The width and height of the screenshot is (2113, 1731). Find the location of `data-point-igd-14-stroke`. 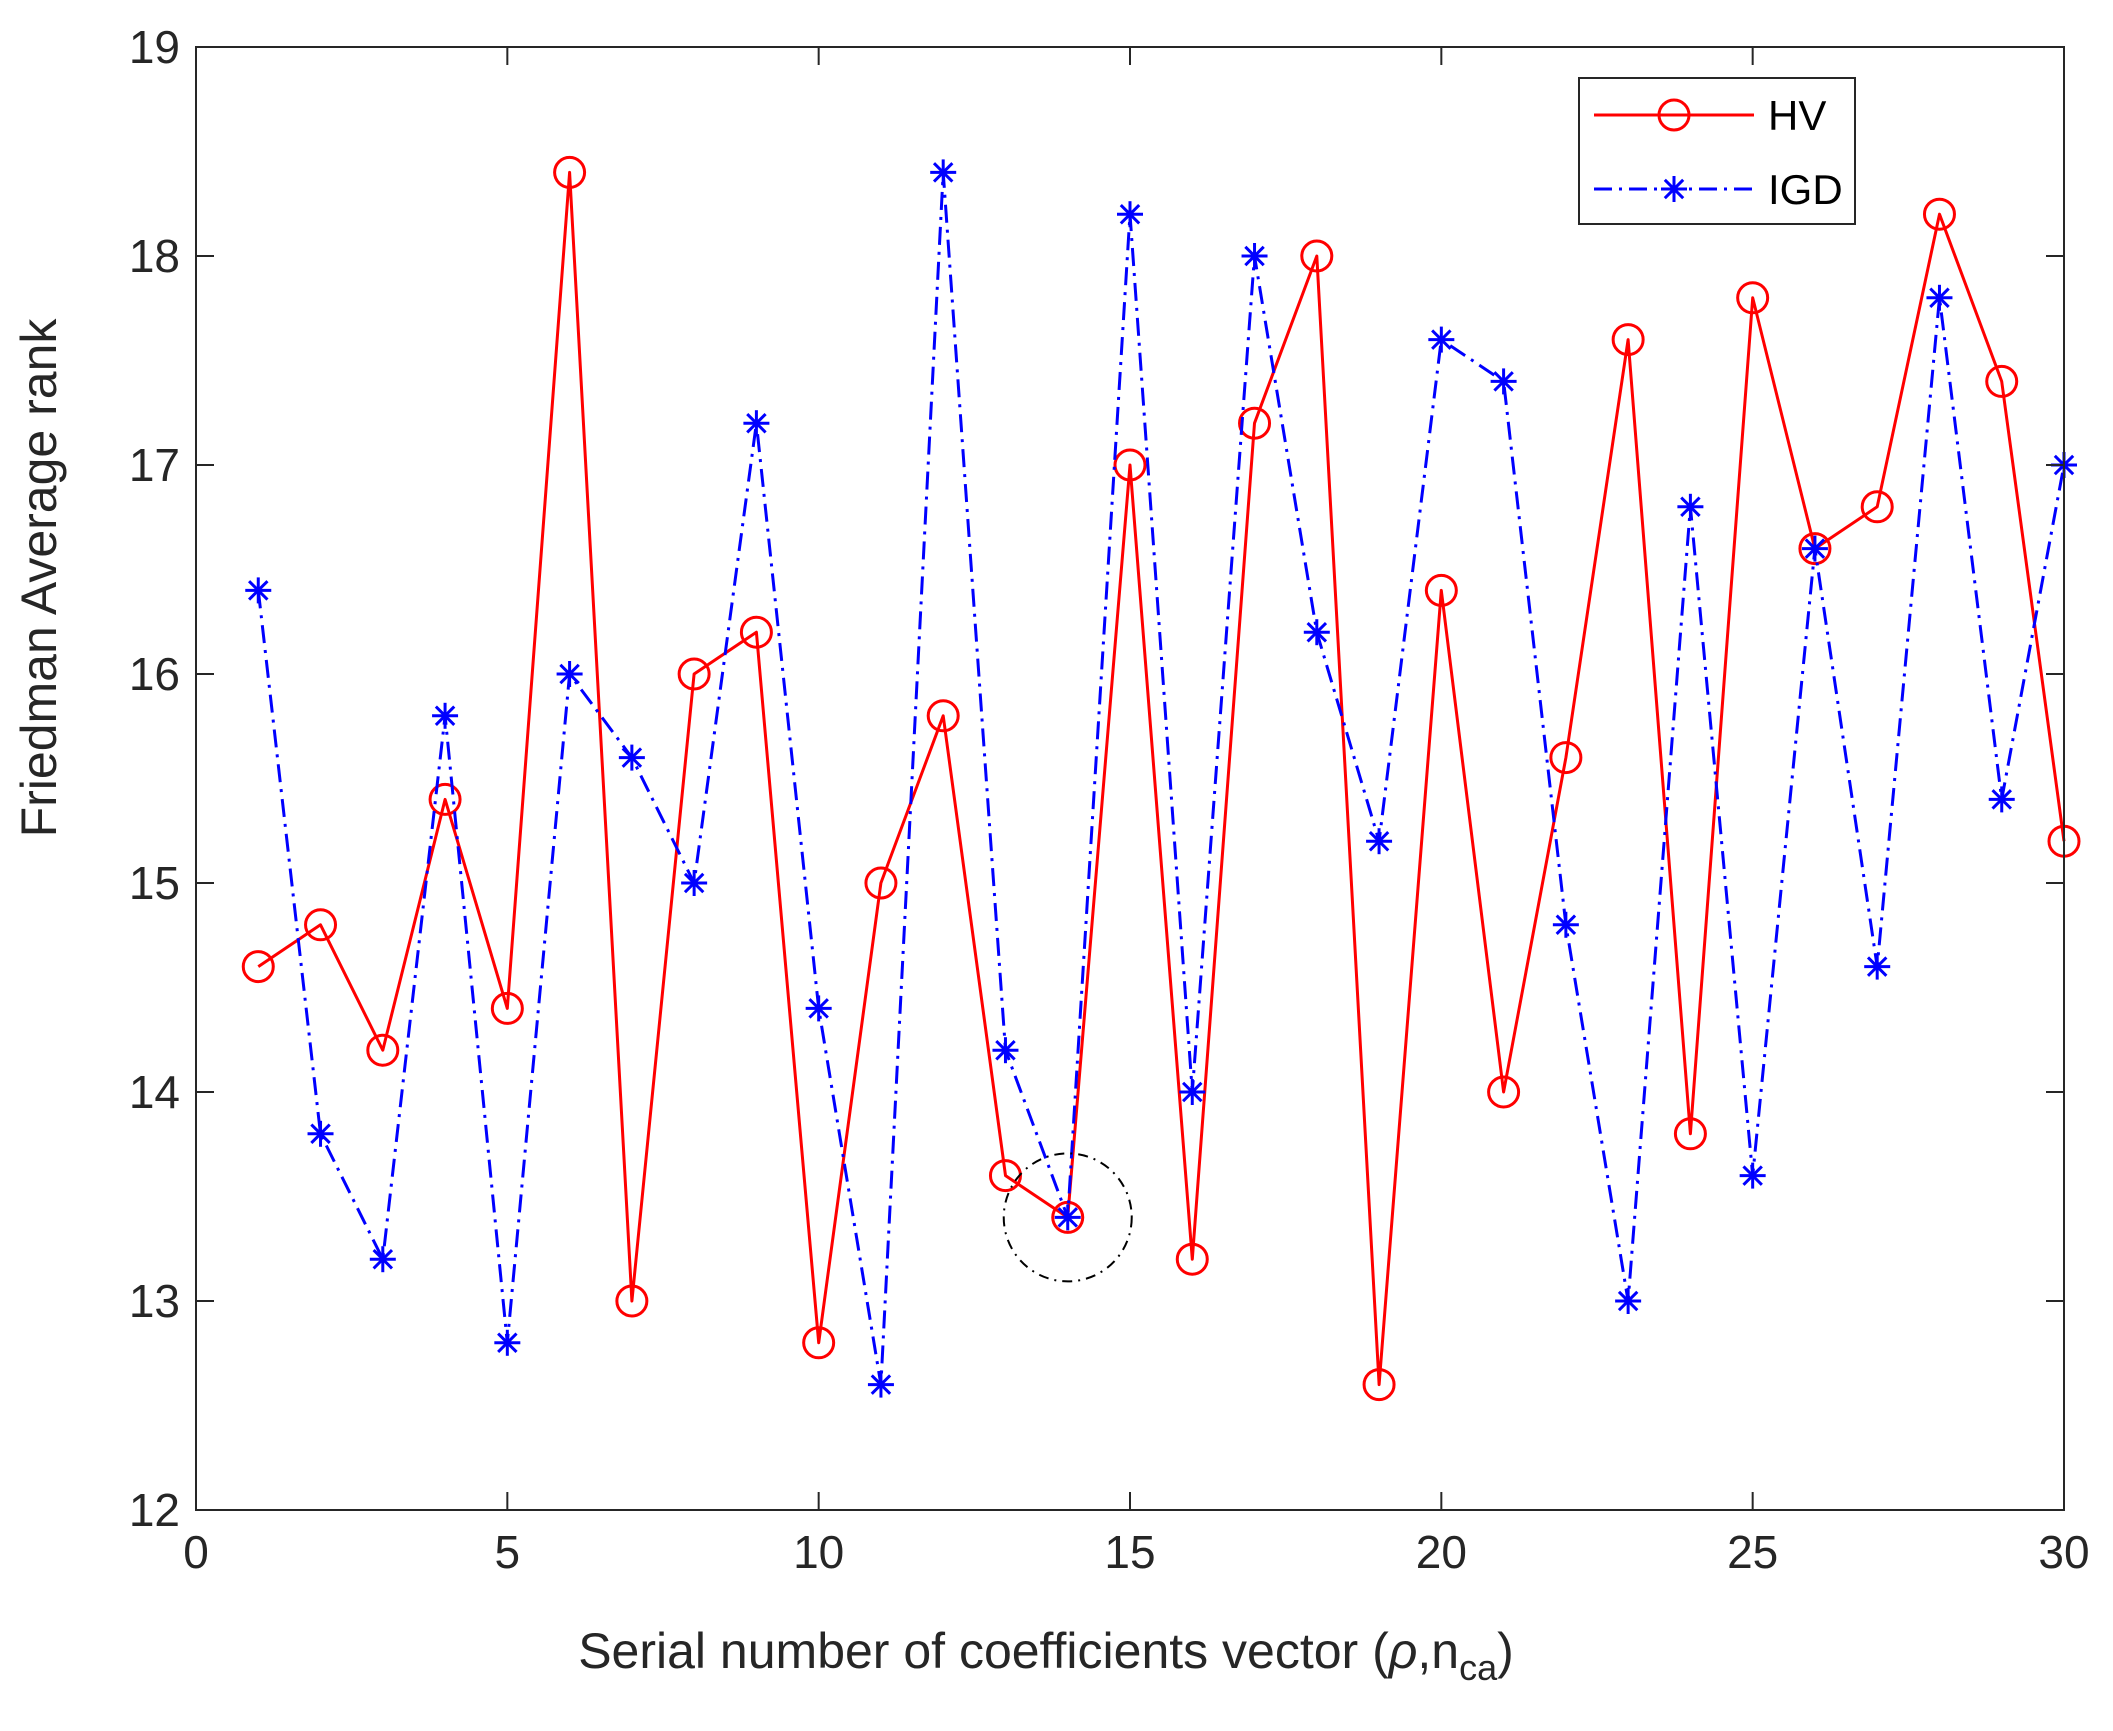

data-point-igd-14-stroke is located at coordinates (1067, 1217).